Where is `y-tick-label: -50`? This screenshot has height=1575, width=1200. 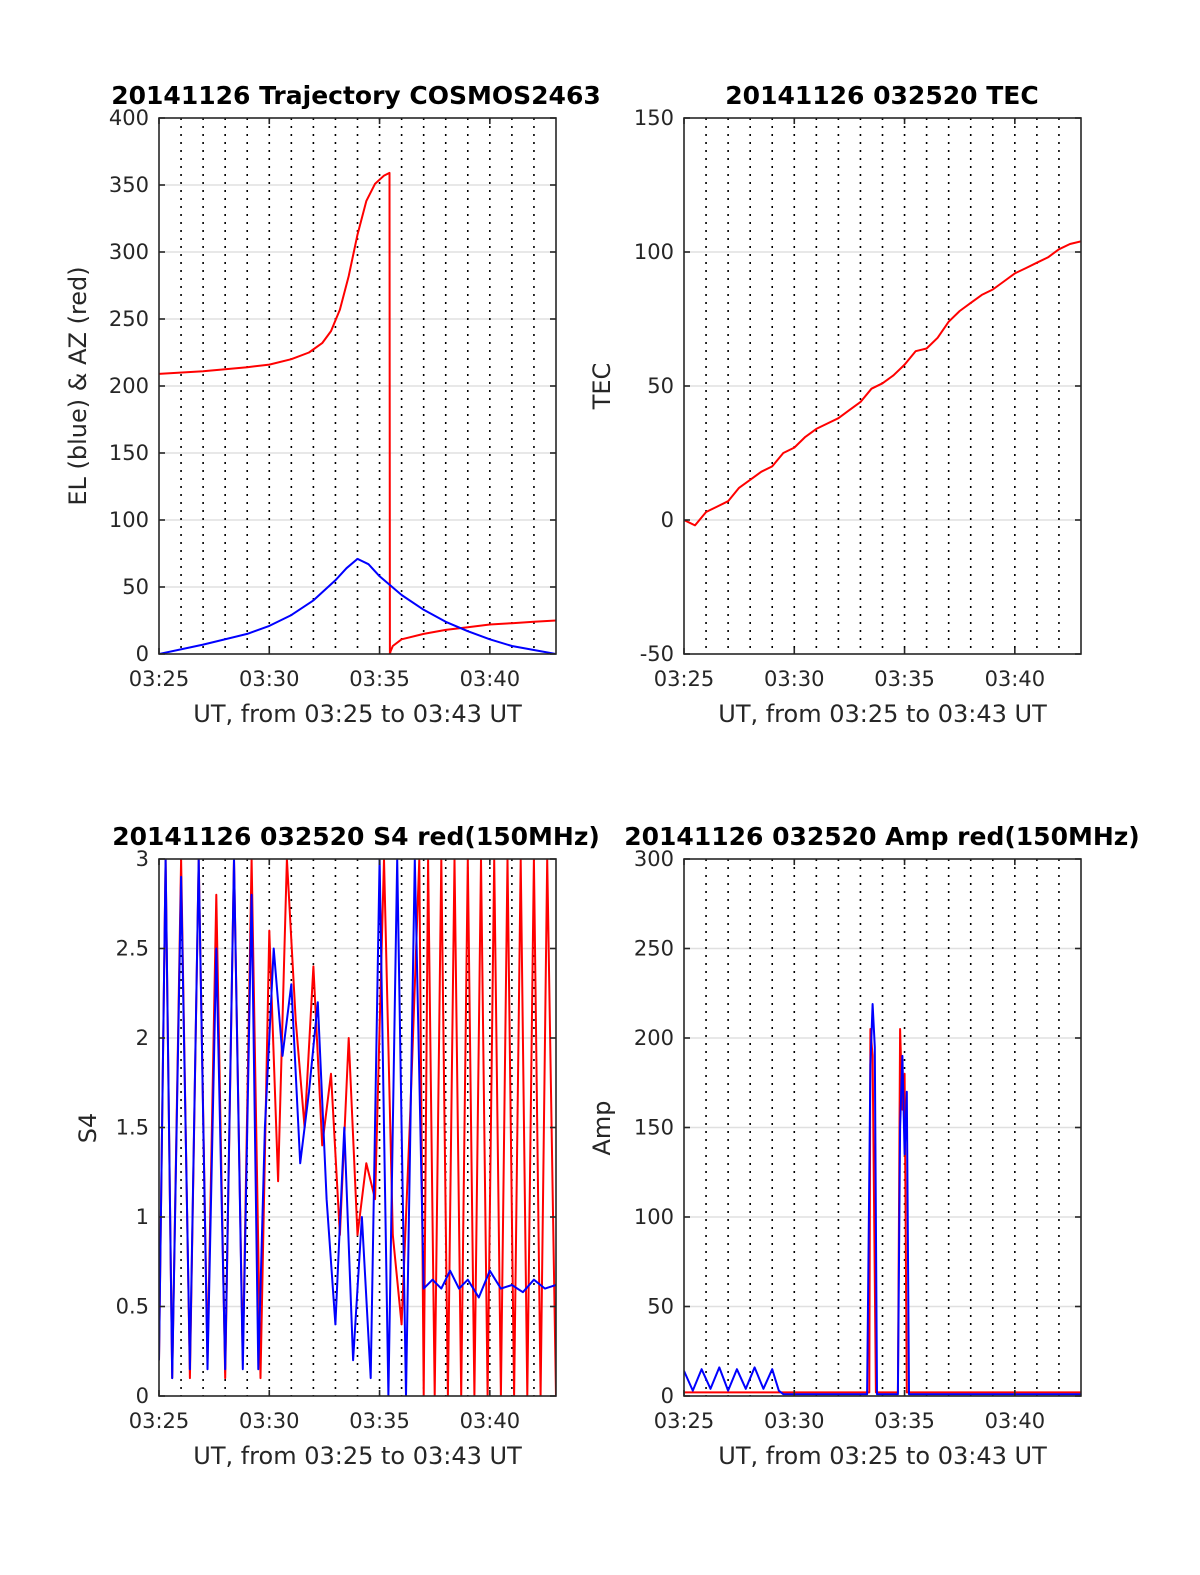 y-tick-label: -50 is located at coordinates (657, 654).